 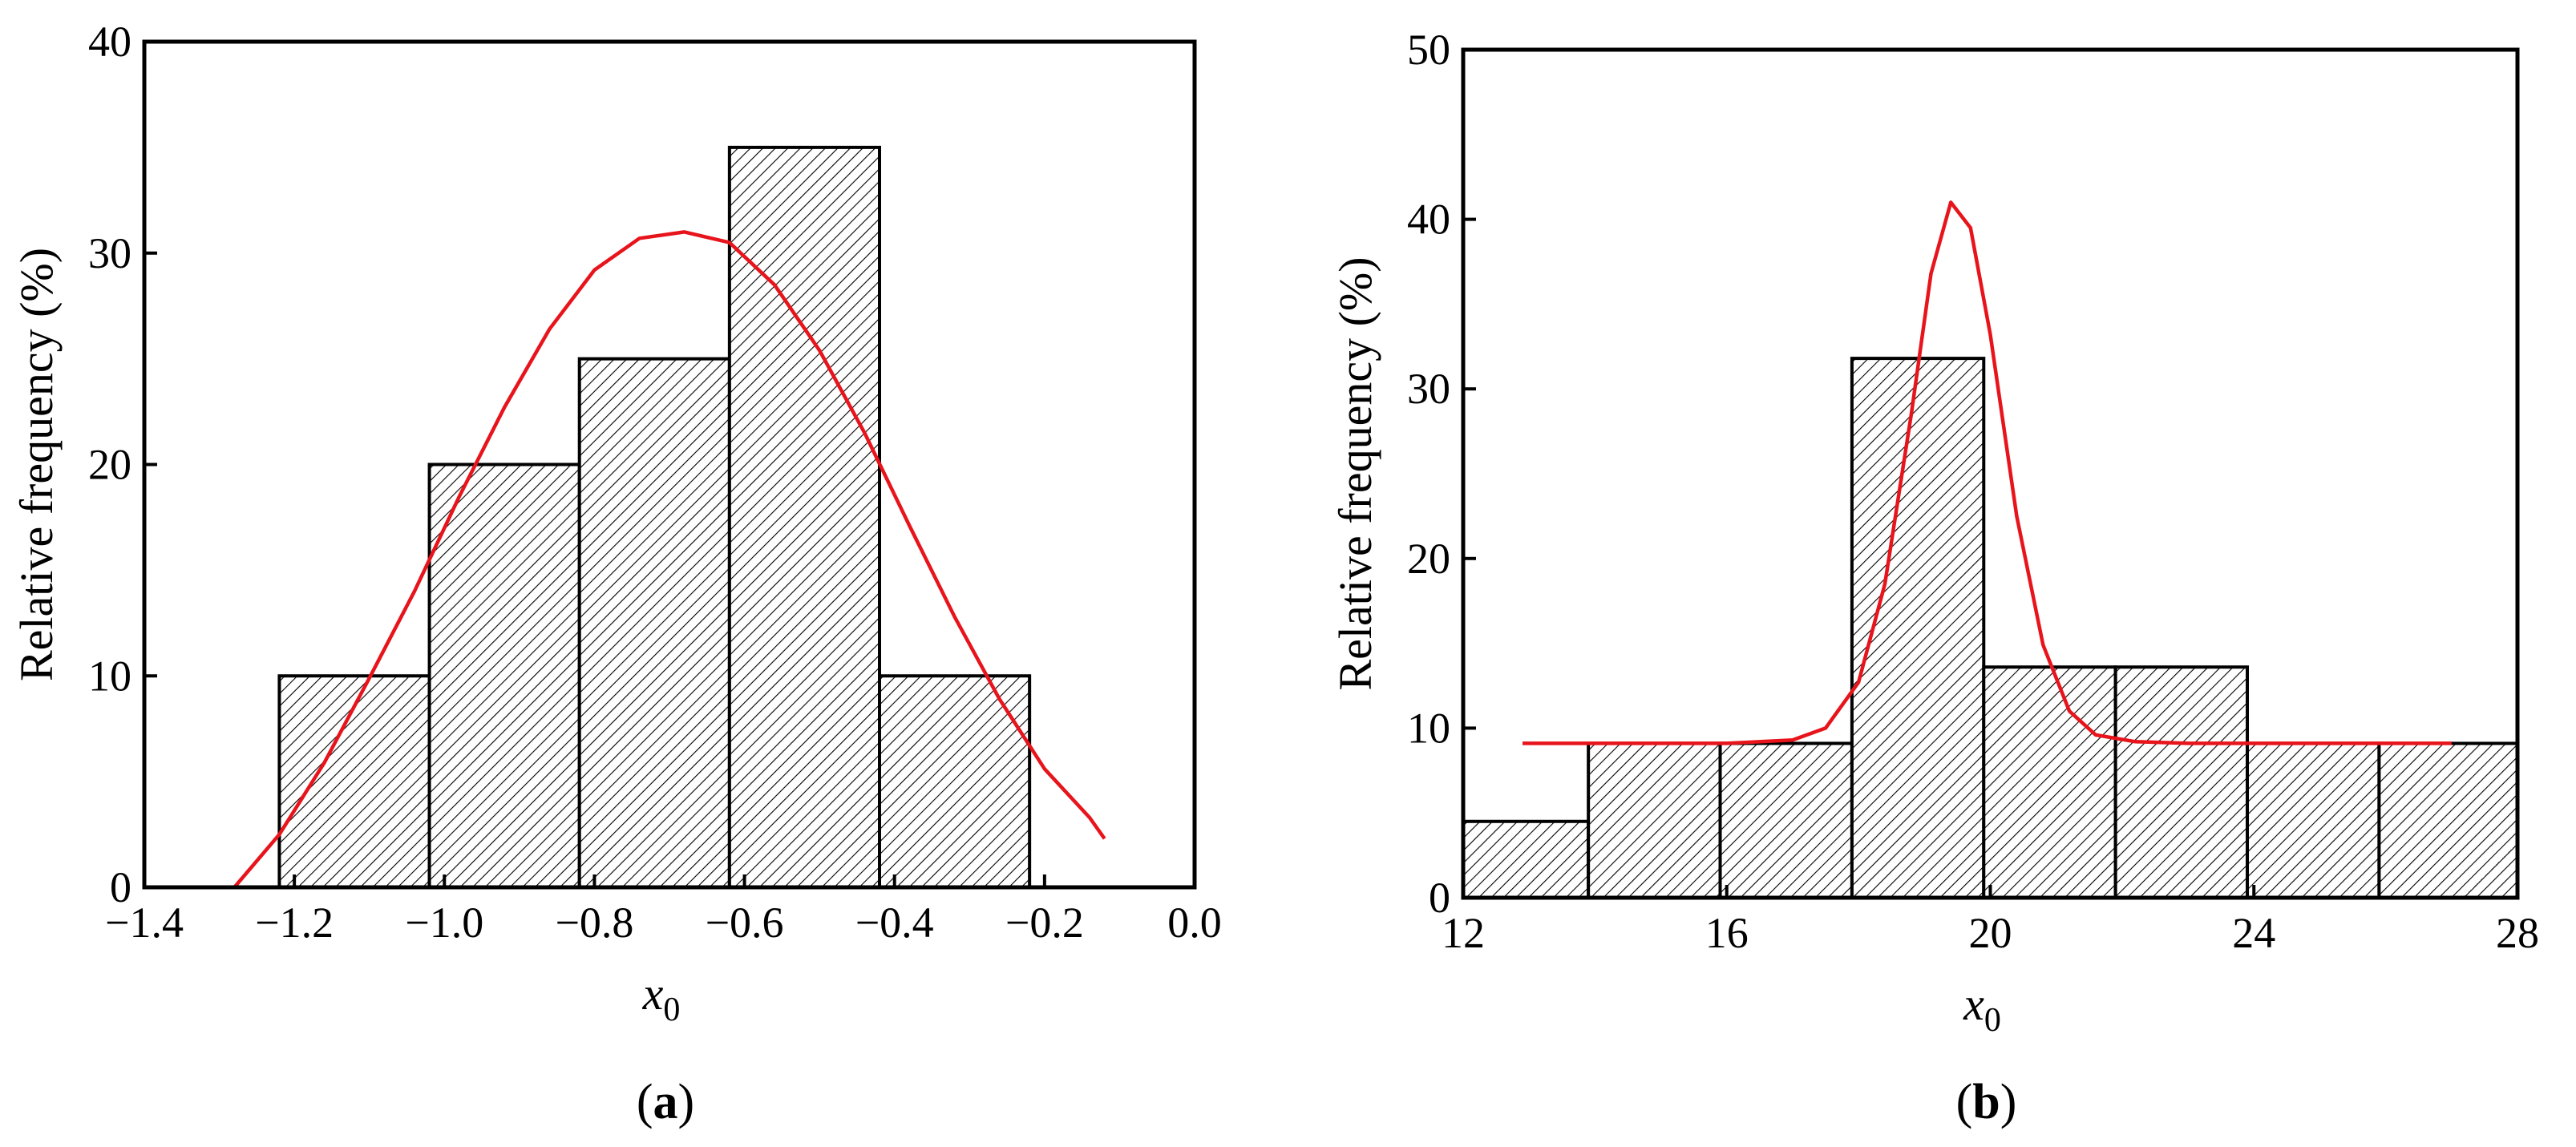 I want to click on x-tick-label: 28, so click(x=2517, y=933).